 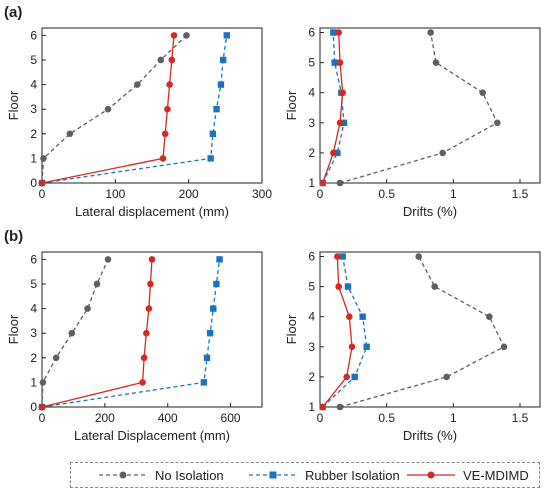 What do you see at coordinates (311, 183) in the screenshot?
I see `chart2-y-tick-label-0: 1` at bounding box center [311, 183].